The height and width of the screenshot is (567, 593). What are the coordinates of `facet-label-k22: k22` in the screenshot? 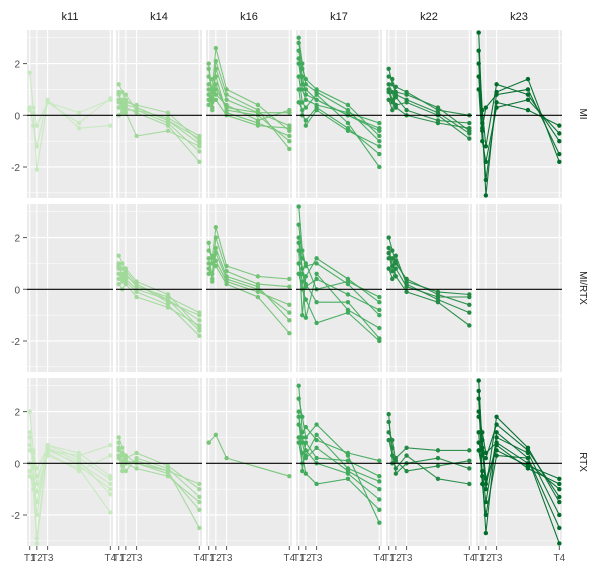 It's located at (429, 17).